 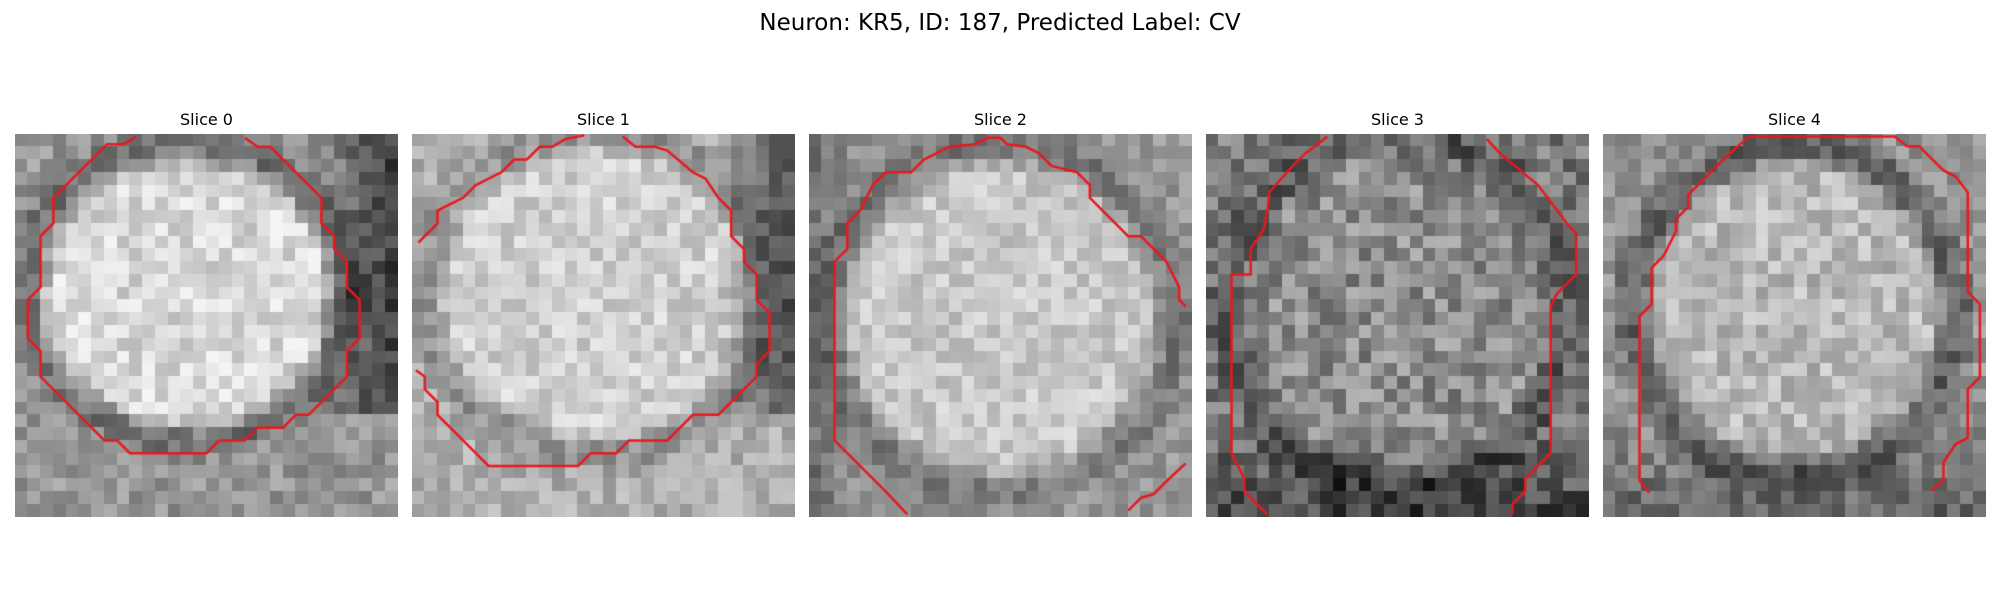 I want to click on slice-title-3: Slice 3, so click(x=1397, y=119).